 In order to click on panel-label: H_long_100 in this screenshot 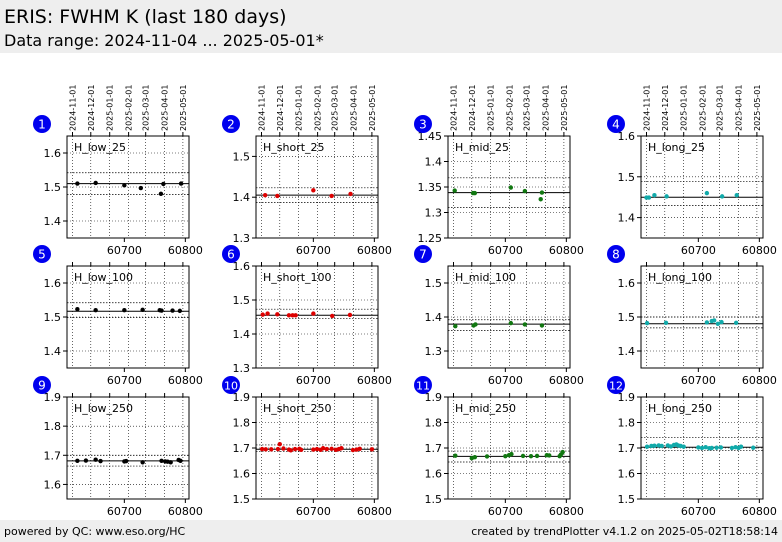, I will do `click(680, 277)`.